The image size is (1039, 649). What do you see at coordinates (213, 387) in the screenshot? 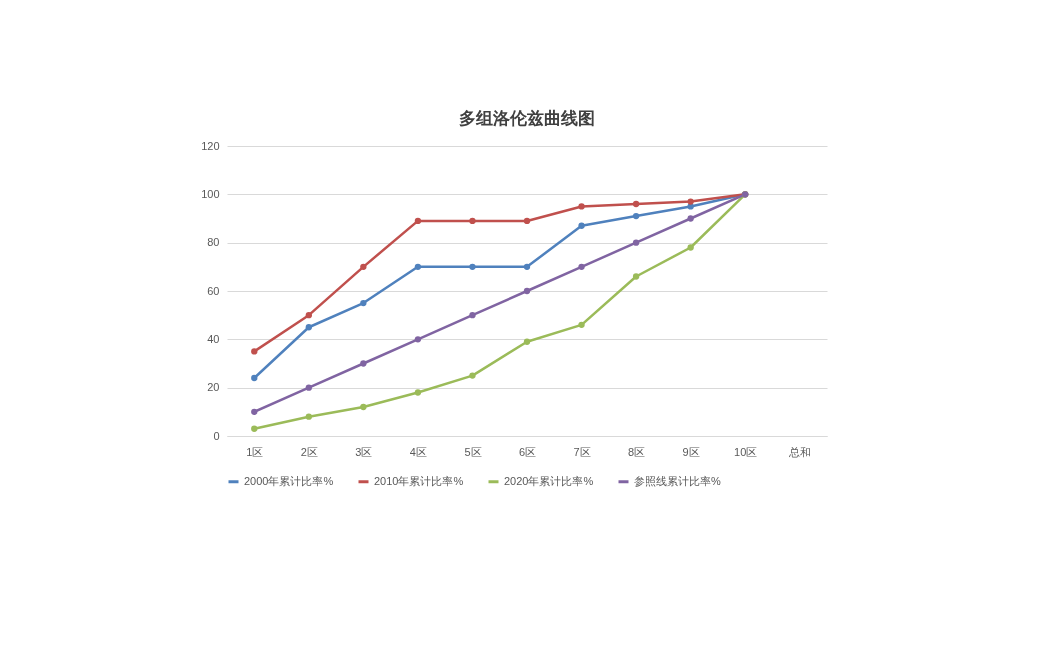
I see `y-tick-label: 20` at bounding box center [213, 387].